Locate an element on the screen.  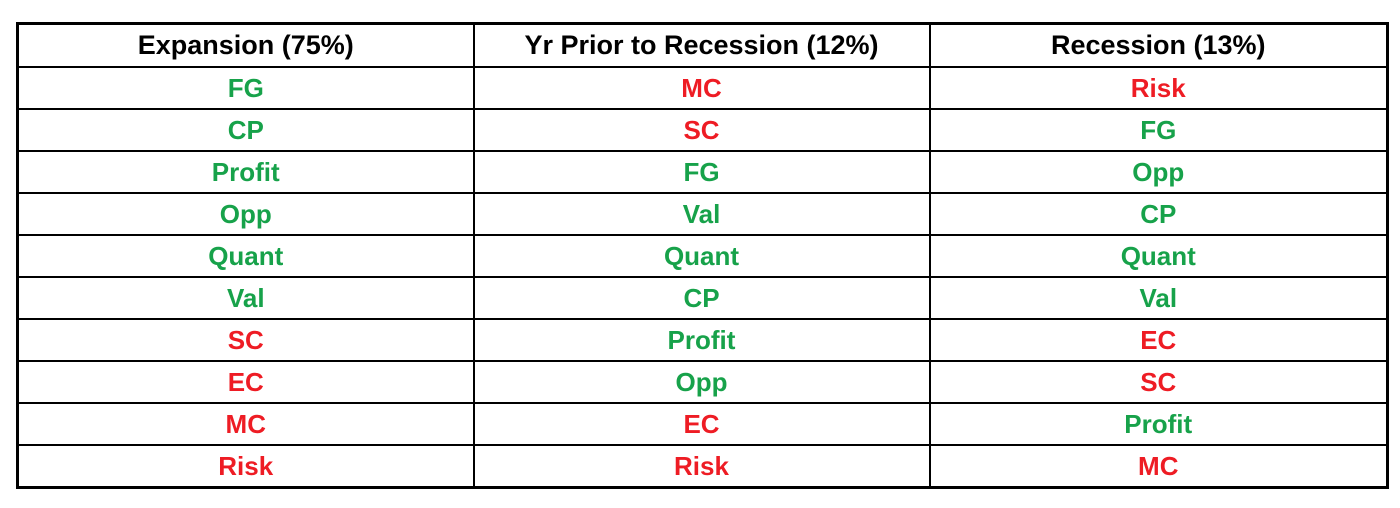
table-cell-yr-prior-to-recession: CP is located at coordinates (701, 298).